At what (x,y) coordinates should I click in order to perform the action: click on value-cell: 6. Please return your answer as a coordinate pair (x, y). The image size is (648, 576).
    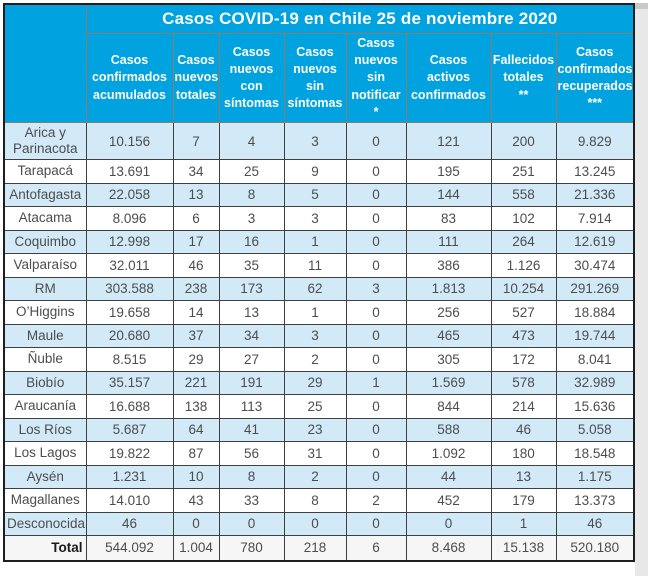
    Looking at the image, I should click on (196, 218).